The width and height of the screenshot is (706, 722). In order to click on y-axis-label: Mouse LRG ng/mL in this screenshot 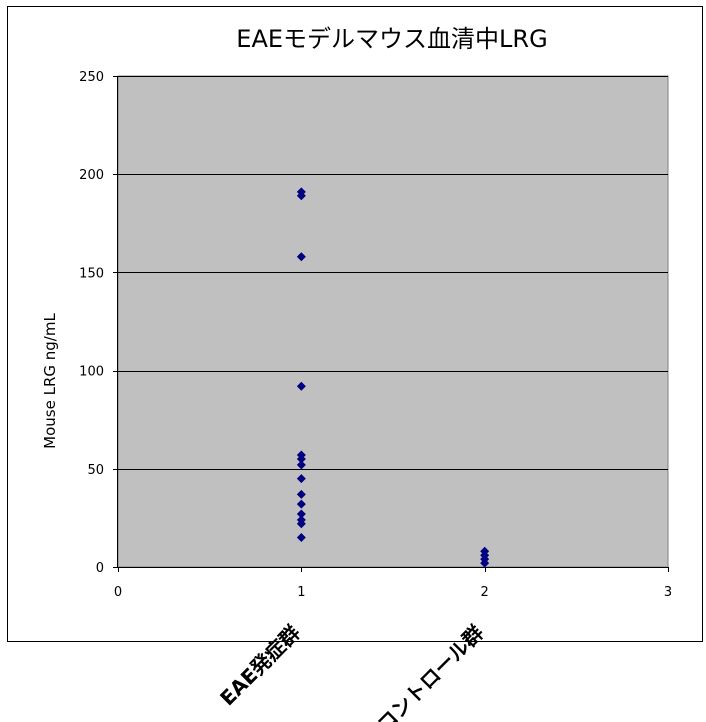, I will do `click(50, 381)`.